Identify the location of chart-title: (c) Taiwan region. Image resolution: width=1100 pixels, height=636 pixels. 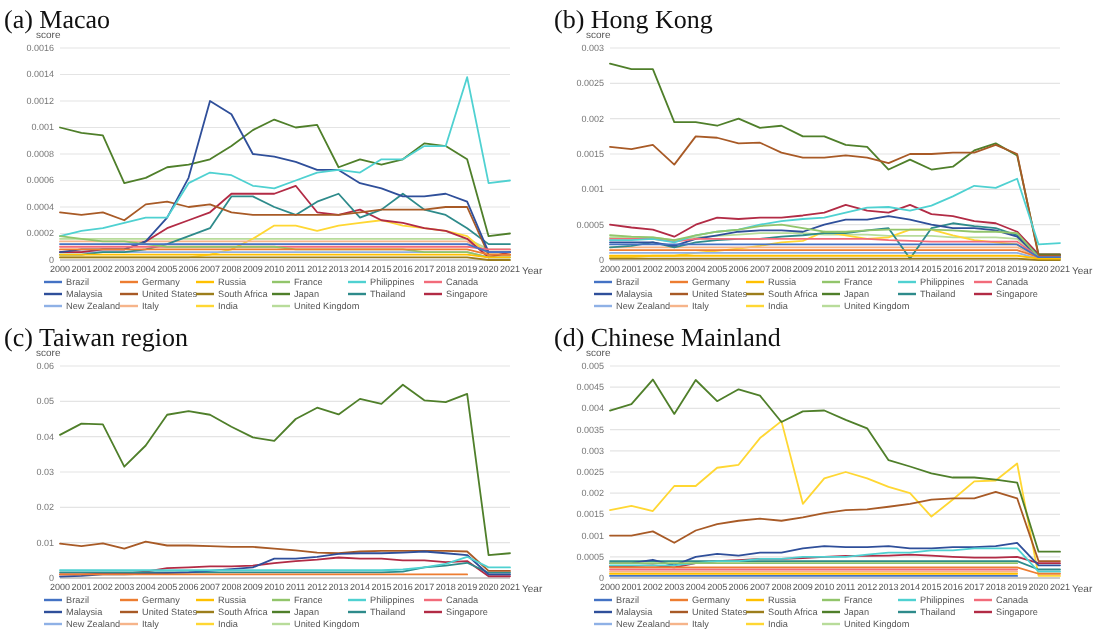
(96, 337).